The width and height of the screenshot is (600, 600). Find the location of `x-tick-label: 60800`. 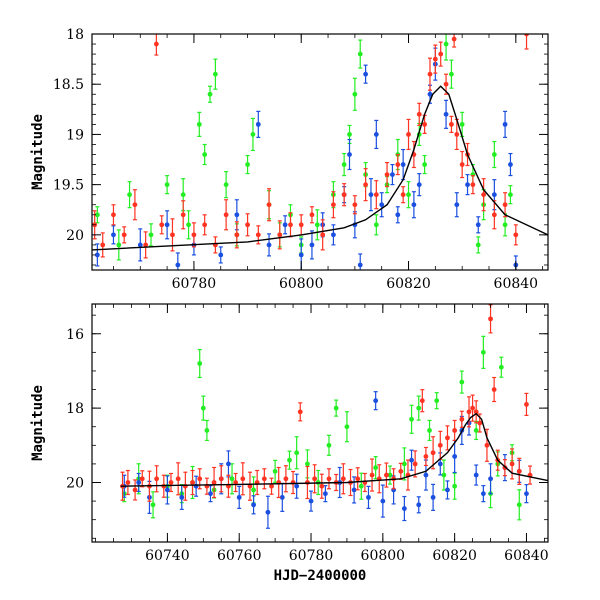

x-tick-label: 60800 is located at coordinates (383, 556).